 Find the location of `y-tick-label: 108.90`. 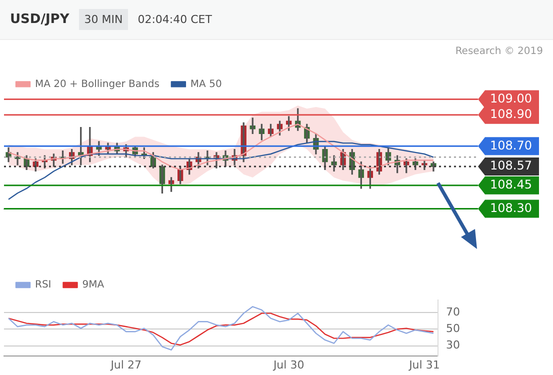

y-tick-label: 108.90 is located at coordinates (511, 113).